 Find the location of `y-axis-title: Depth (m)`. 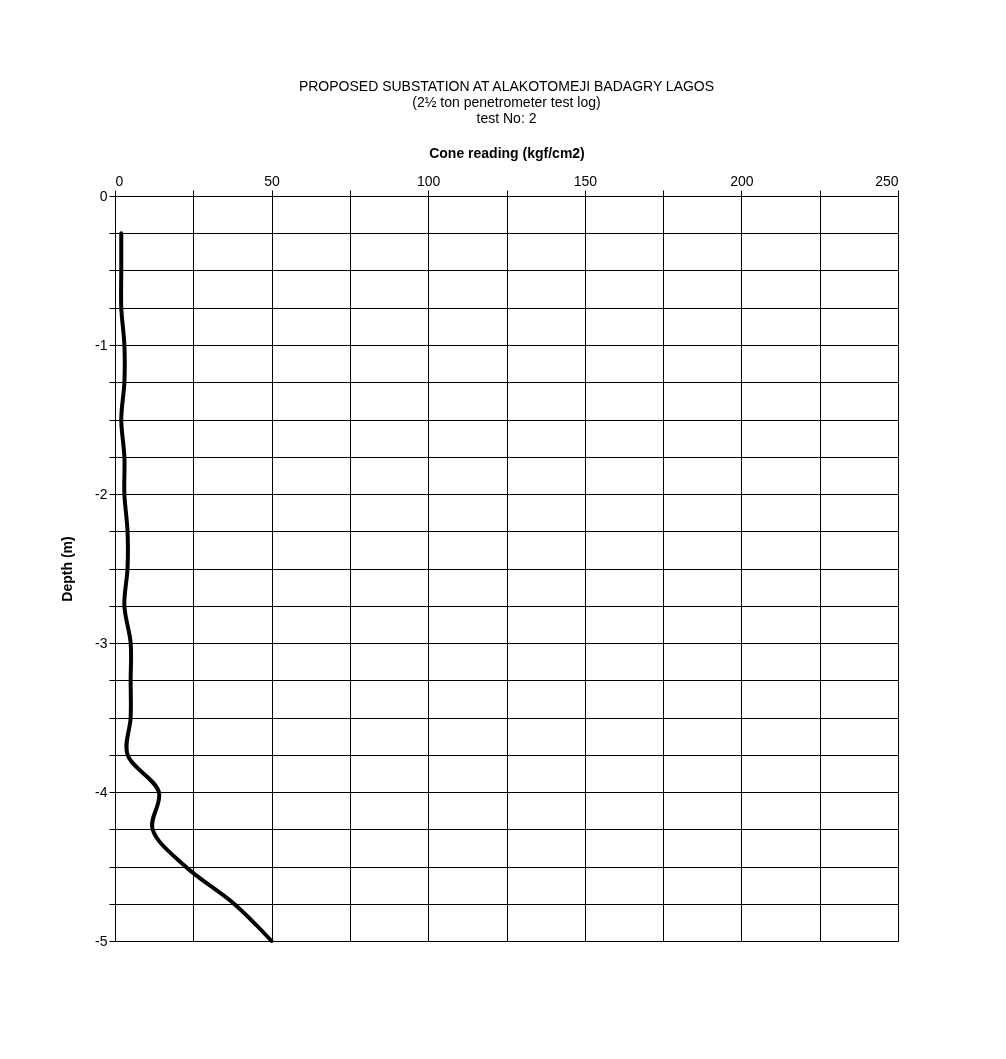

y-axis-title: Depth (m) is located at coordinates (67, 569).